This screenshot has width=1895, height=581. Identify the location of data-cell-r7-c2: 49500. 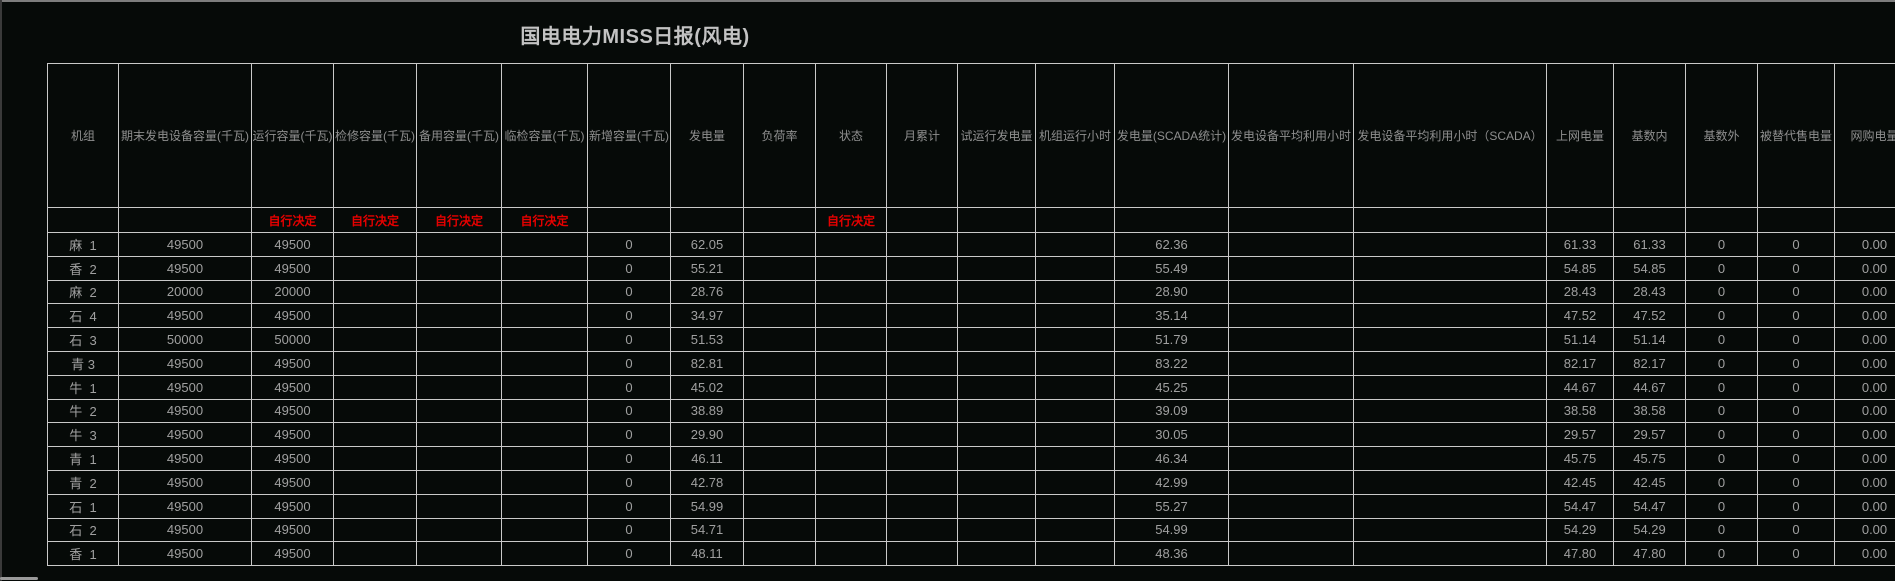
(292, 411).